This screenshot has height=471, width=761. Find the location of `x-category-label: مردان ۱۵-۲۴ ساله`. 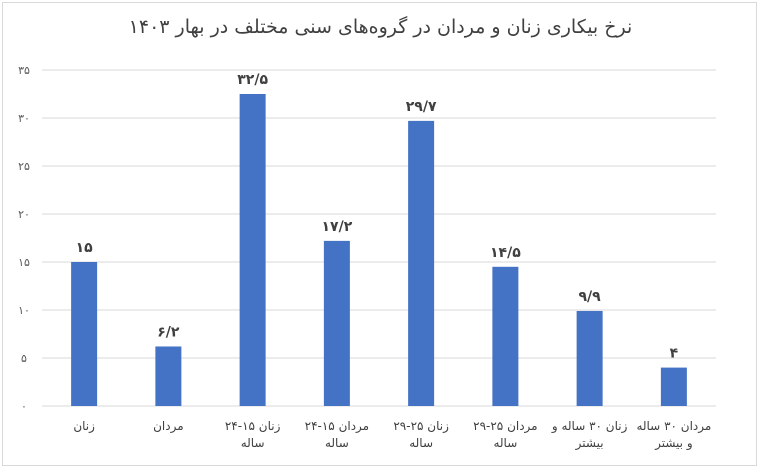

x-category-label: مردان ۱۵-۲۴ ساله is located at coordinates (337, 434).